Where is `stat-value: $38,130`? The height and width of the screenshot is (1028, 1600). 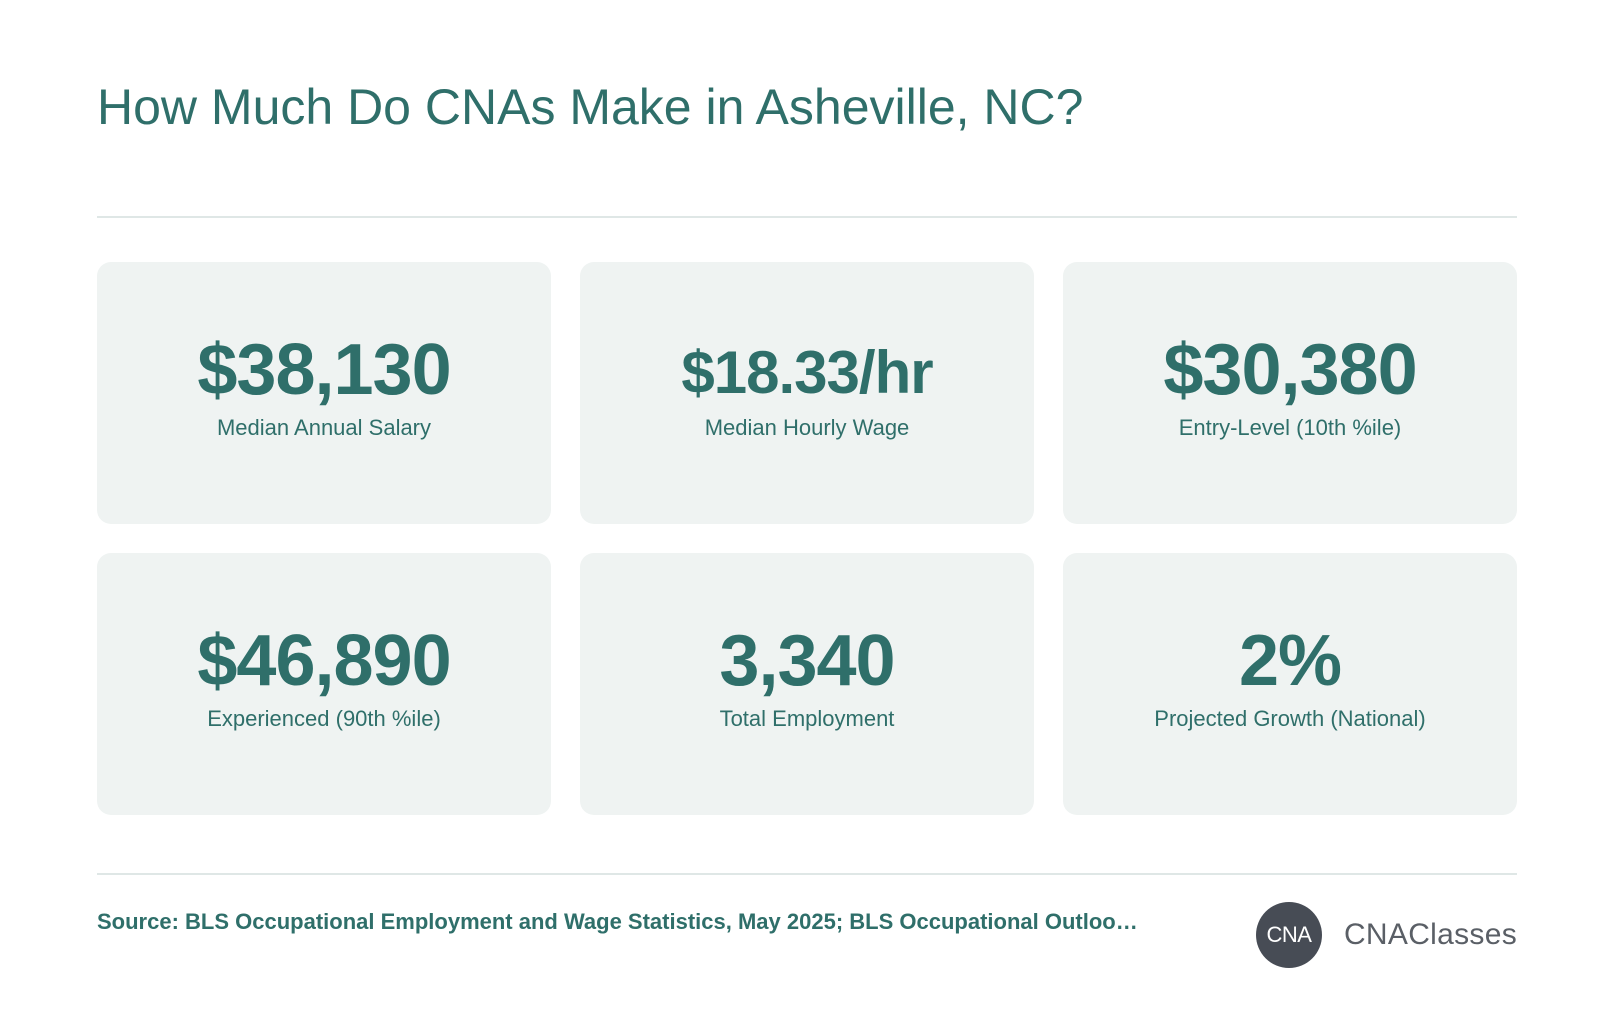
stat-value: $38,130 is located at coordinates (324, 370).